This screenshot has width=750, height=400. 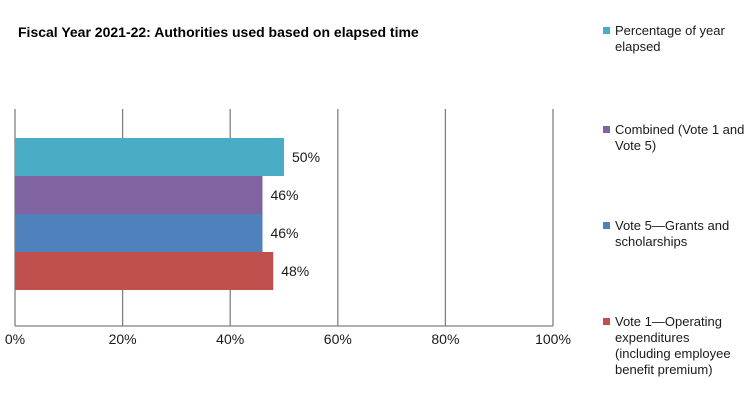 What do you see at coordinates (230, 339) in the screenshot?
I see `x-tick-label: 40%` at bounding box center [230, 339].